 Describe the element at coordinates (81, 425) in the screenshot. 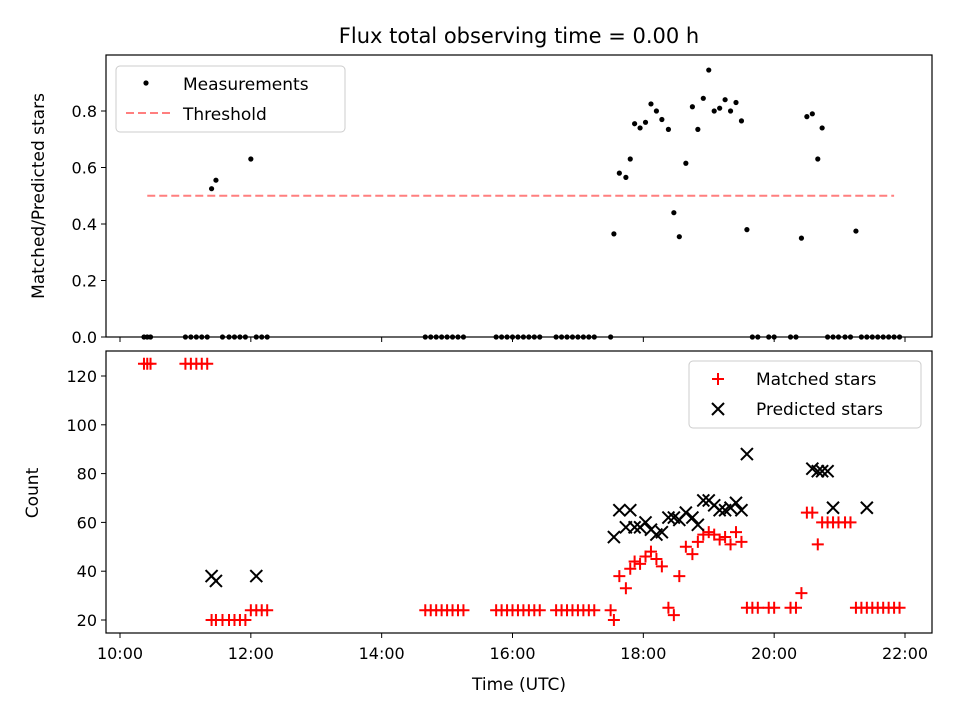

I see `bottom-y-tick-label: 100` at that location.